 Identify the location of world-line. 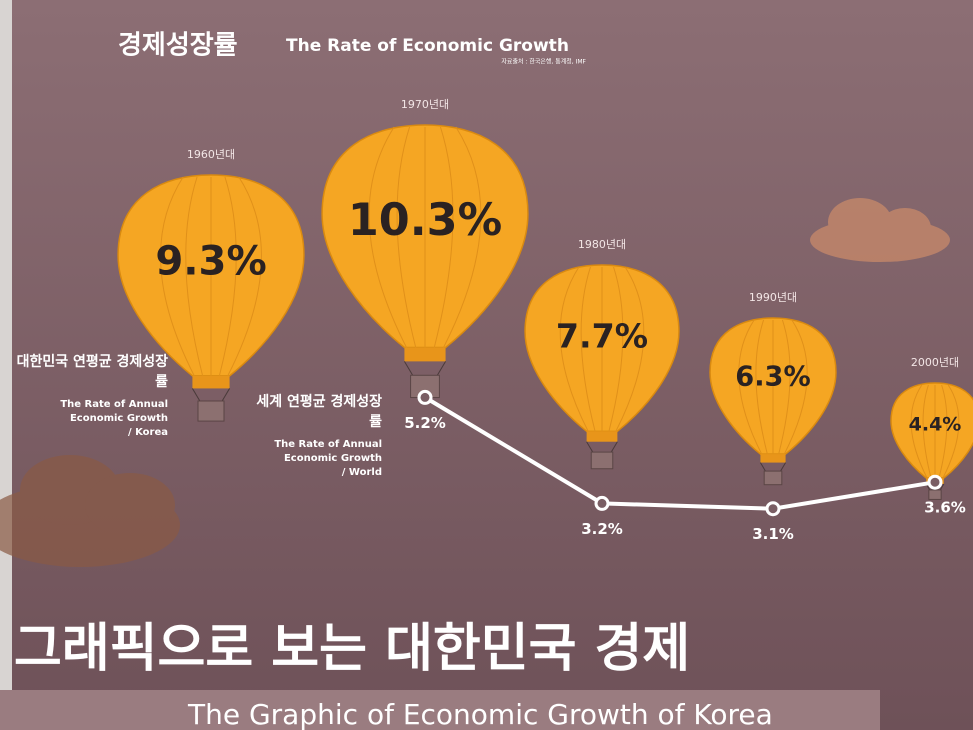
(679, 453).